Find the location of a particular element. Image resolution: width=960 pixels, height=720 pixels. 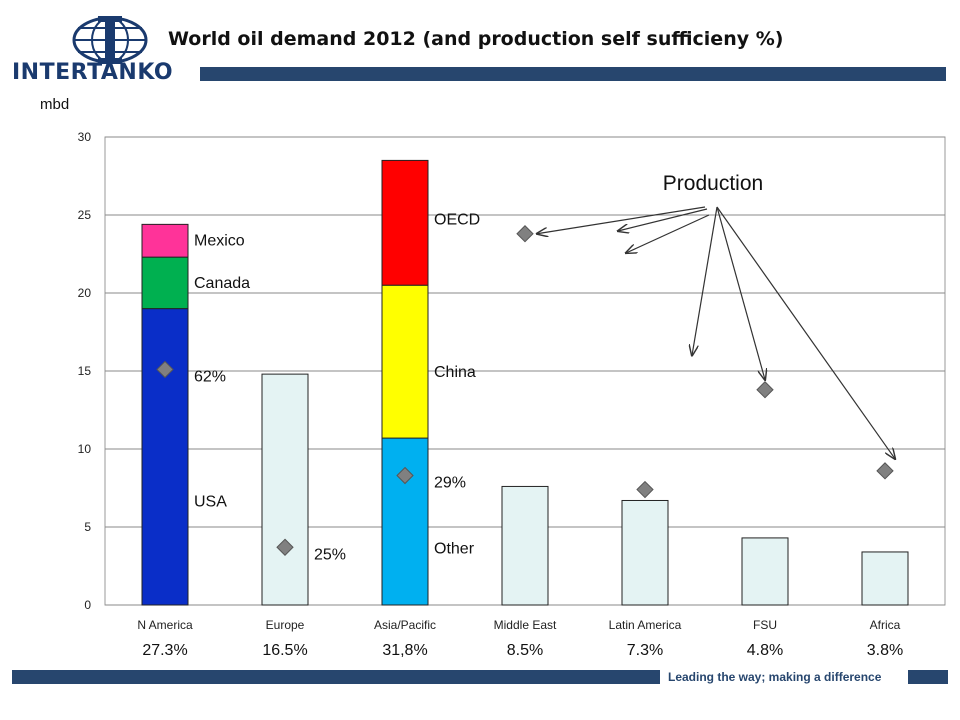

x-category-label: Asia/Pacific is located at coordinates (405, 625).